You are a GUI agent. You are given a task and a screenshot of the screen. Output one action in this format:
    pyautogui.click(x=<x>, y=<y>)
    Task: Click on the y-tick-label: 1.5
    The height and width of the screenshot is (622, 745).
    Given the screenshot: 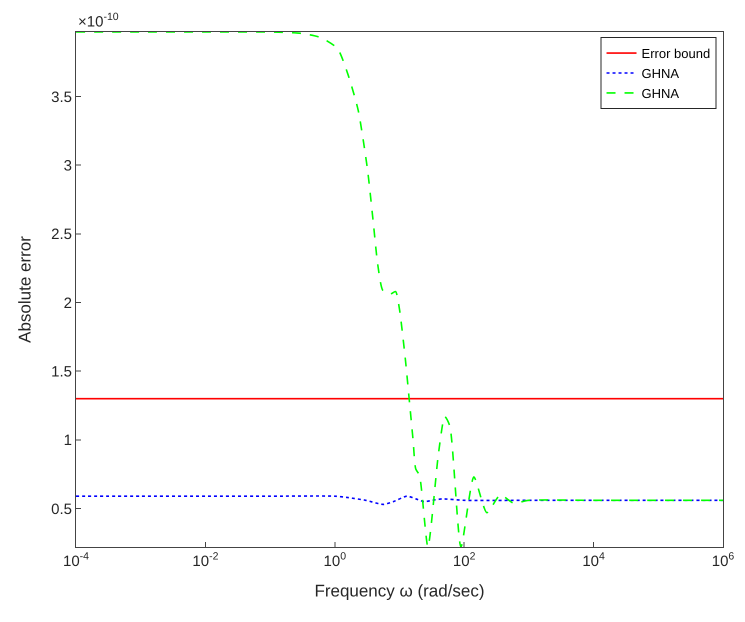 What is the action you would take?
    pyautogui.click(x=61, y=371)
    